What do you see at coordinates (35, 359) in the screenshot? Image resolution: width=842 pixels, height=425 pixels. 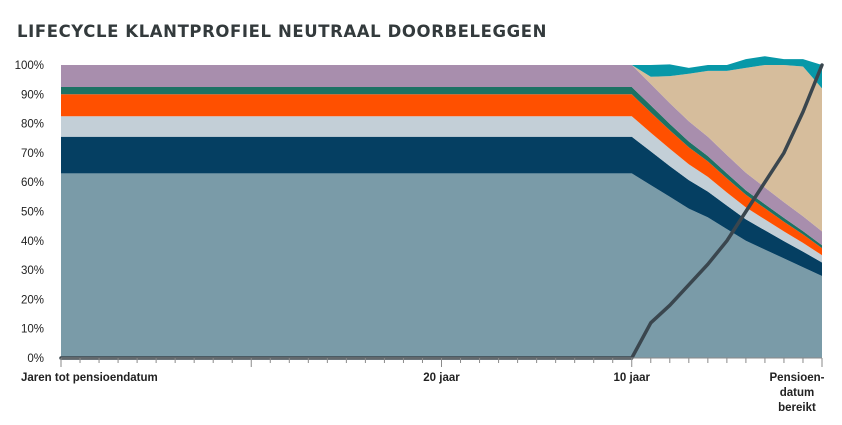 I see `y-tick-label: 0%` at bounding box center [35, 359].